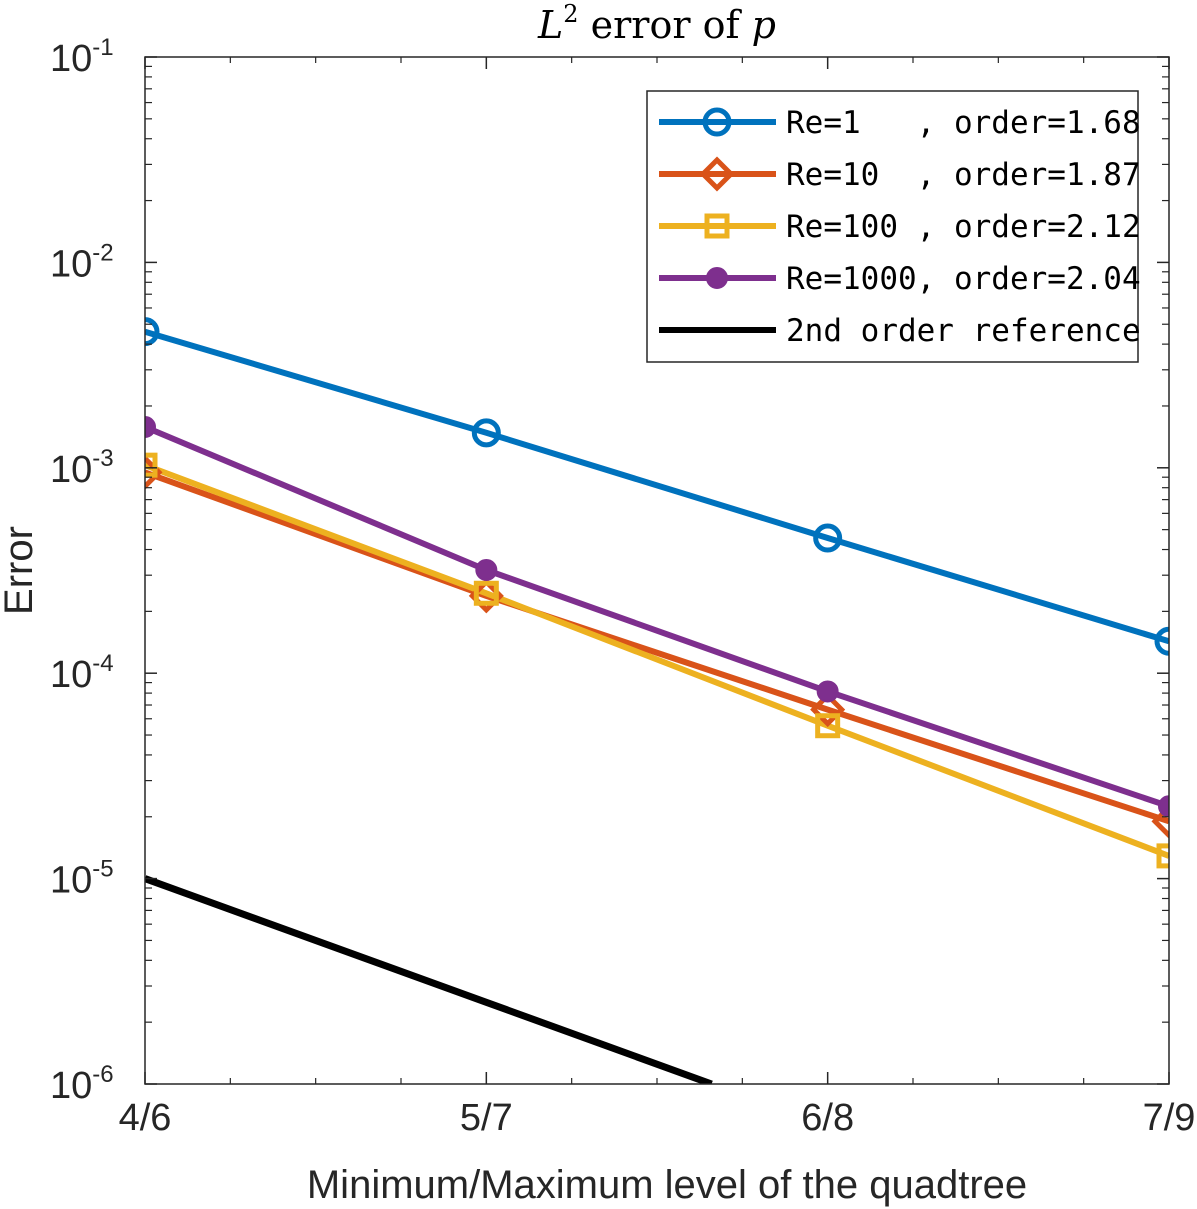 This screenshot has height=1209, width=1197. What do you see at coordinates (82, 468) in the screenshot?
I see `y-tick-label: 10⁻³` at bounding box center [82, 468].